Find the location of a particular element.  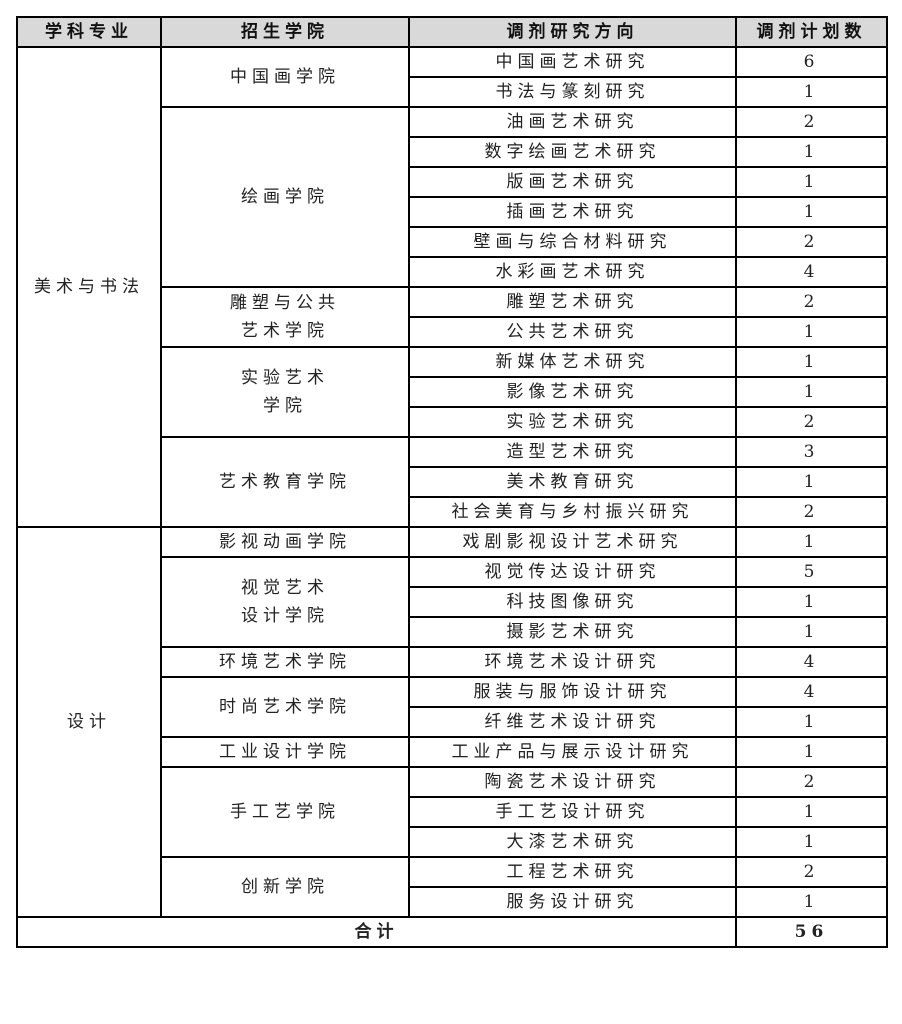

college-cell: 手工艺学院 is located at coordinates (285, 812).